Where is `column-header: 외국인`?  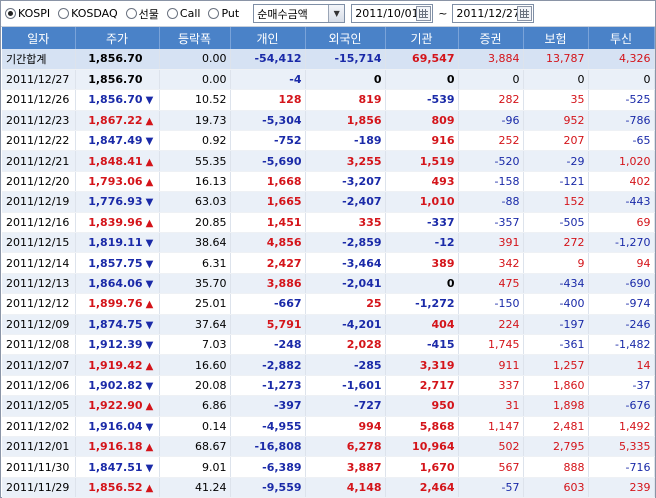
column-header: 외국인 is located at coordinates (345, 38).